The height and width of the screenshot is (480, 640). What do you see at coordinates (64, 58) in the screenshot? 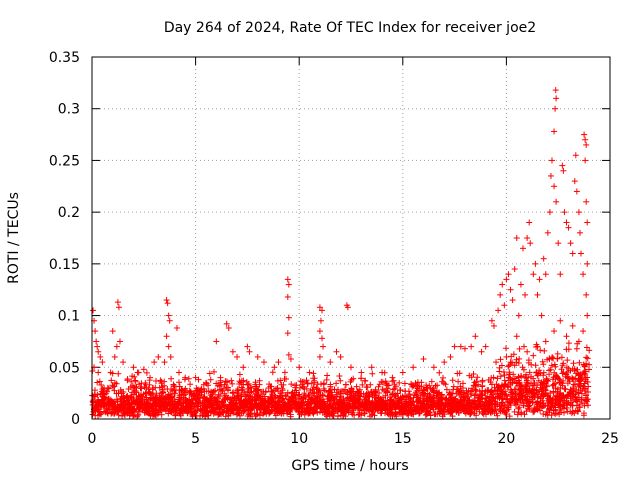
I see `y-tick-label: 0.35` at bounding box center [64, 58].